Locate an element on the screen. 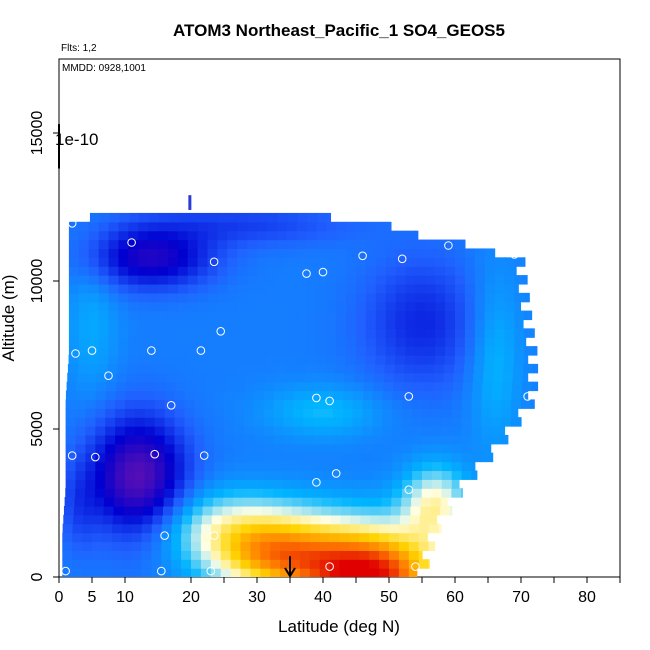  y-tick-label: 5000 is located at coordinates (37, 429).